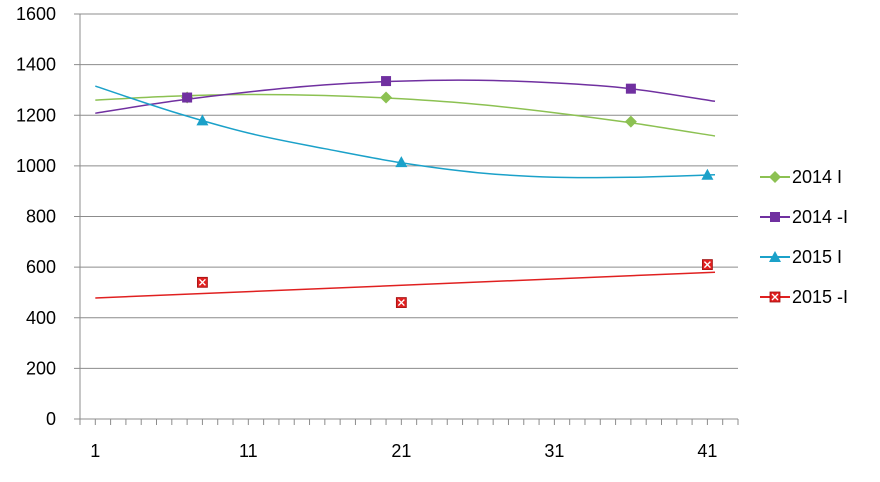 Image resolution: width=880 pixels, height=482 pixels. Describe the element at coordinates (804, 237) in the screenshot. I see `legend: 2014 I 2014 -I 2015 I 2015 -I` at that location.